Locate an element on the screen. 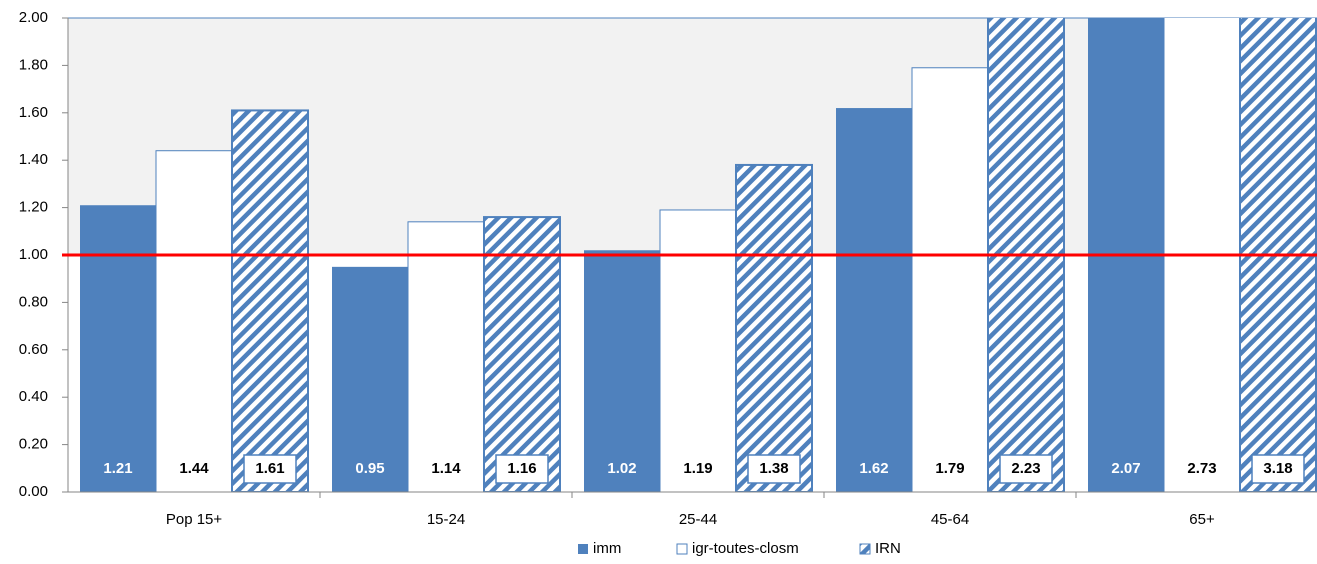 This screenshot has height=564, width=1317. value-label: 3.18 is located at coordinates (1277, 468).